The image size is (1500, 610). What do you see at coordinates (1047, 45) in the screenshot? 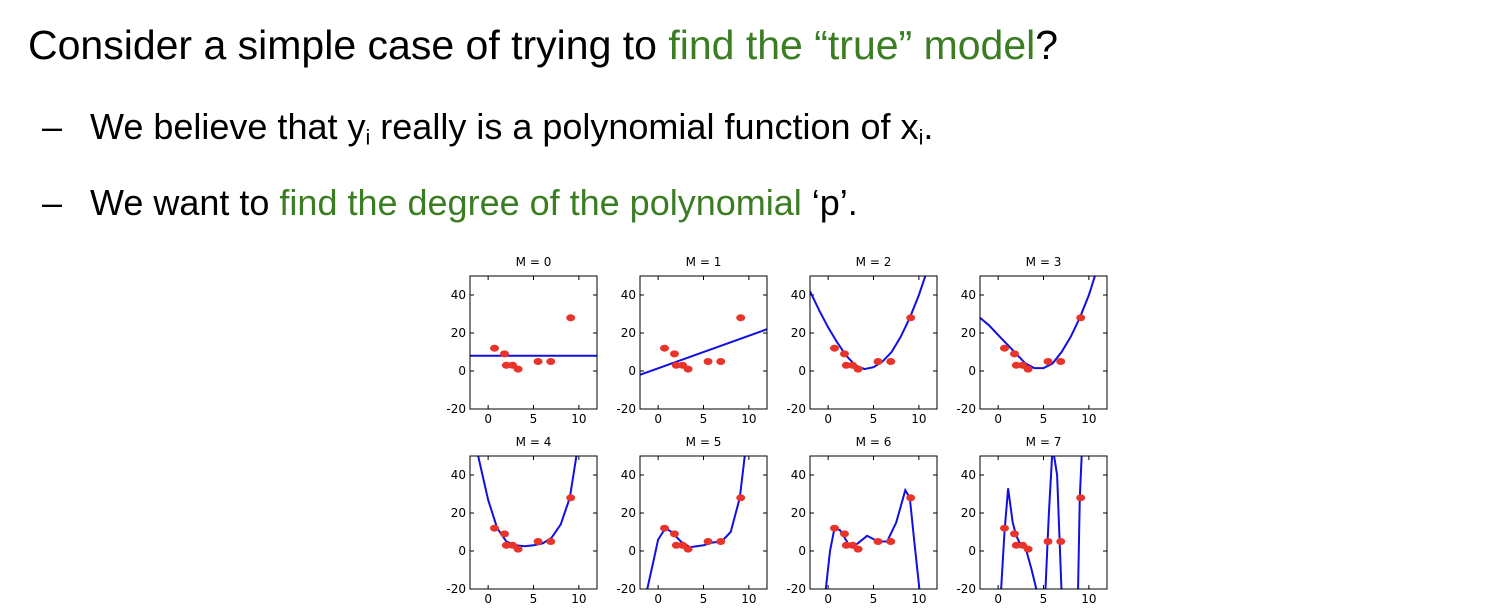
I see `text-run: ?` at bounding box center [1047, 45].